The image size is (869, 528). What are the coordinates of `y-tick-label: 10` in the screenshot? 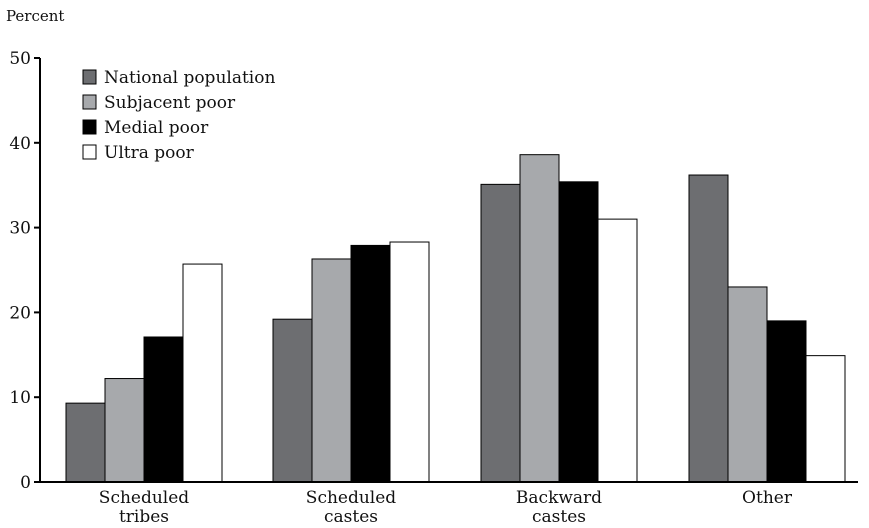 It's located at (20, 398).